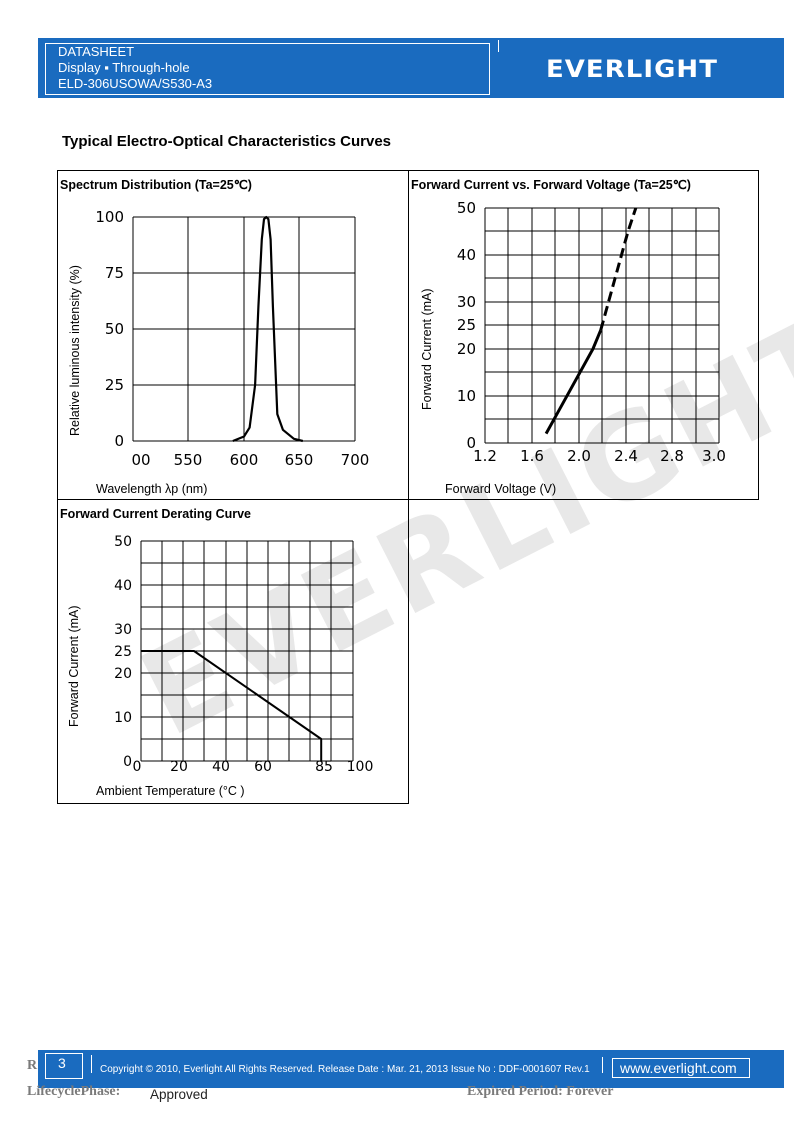  What do you see at coordinates (466, 396) in the screenshot?
I see `iv-y-tick-label: 10` at bounding box center [466, 396].